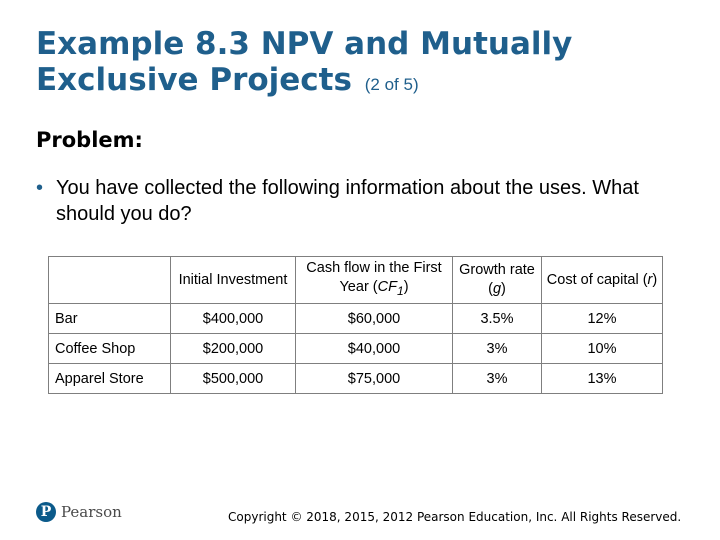 The image size is (720, 540). Describe the element at coordinates (233, 280) in the screenshot. I see `header-initial-investment: Initial Investment` at that location.